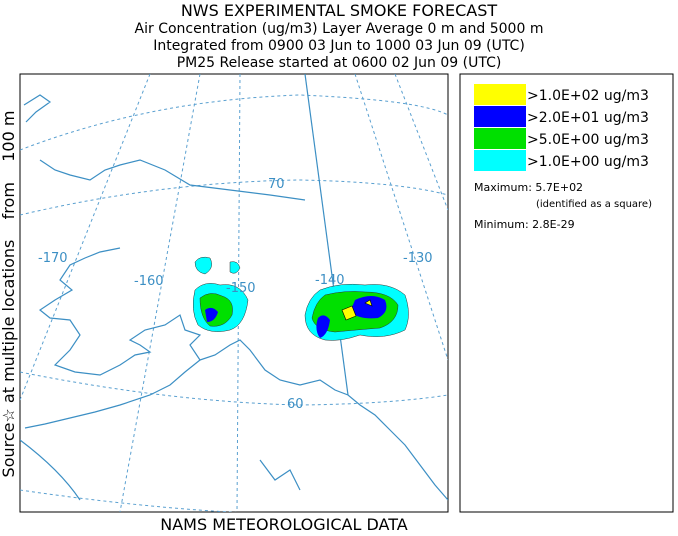  Describe the element at coordinates (418, 258) in the screenshot. I see `map-label: -130` at that location.